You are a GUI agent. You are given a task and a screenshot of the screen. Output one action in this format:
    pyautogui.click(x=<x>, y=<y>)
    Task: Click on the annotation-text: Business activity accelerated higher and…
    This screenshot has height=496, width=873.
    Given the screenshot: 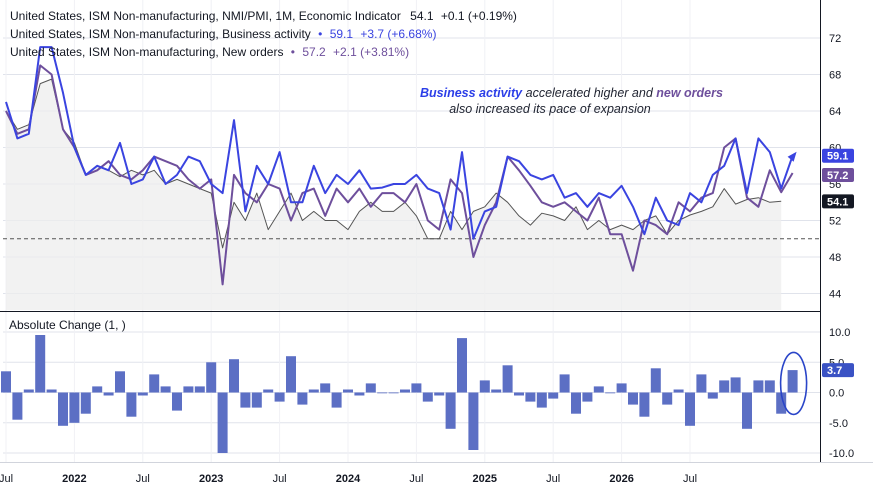 What is the action you would take?
    pyautogui.click(x=580, y=101)
    